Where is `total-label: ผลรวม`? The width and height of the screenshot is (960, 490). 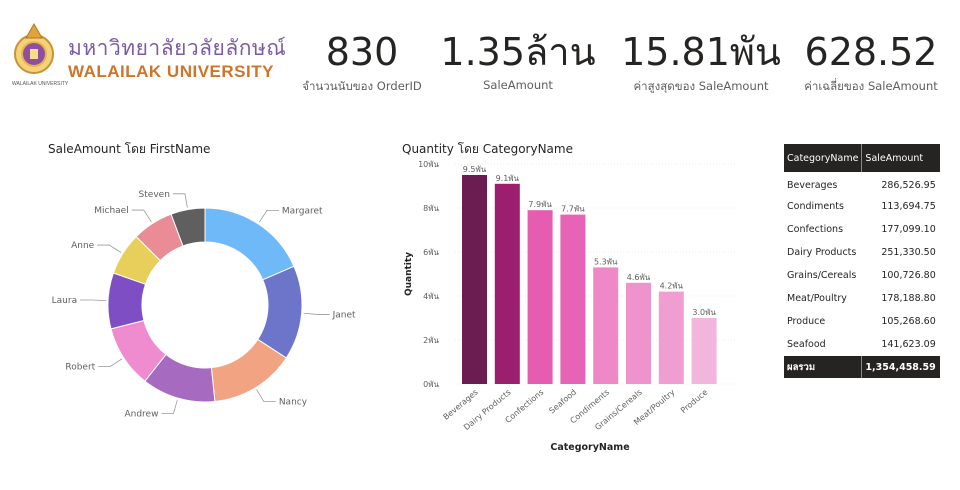
total-label: ผลรวม is located at coordinates (823, 367).